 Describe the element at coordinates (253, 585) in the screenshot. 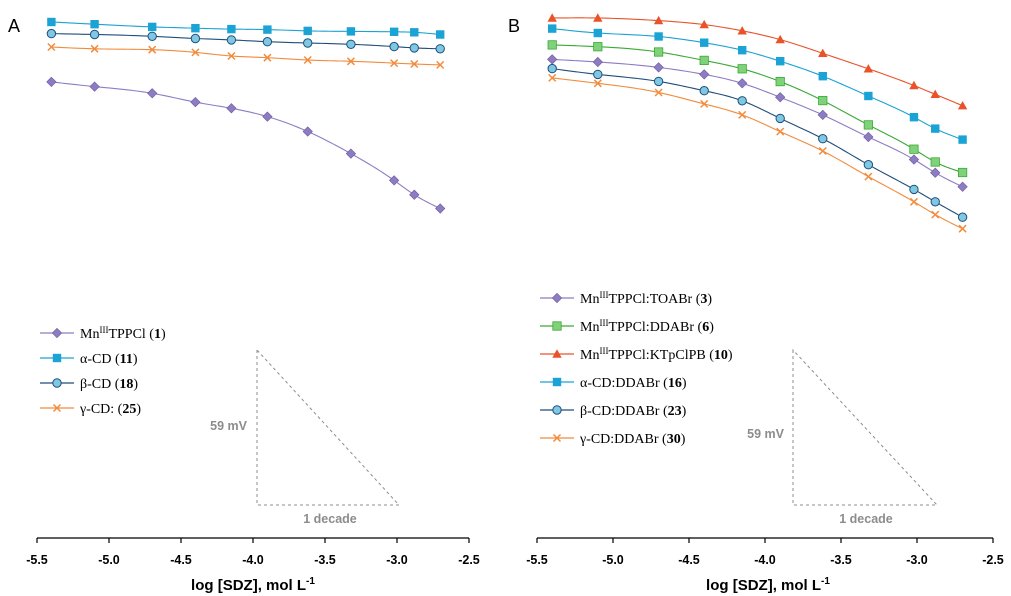

I see `x-axis-title: log [SDZ], mol L-1` at that location.